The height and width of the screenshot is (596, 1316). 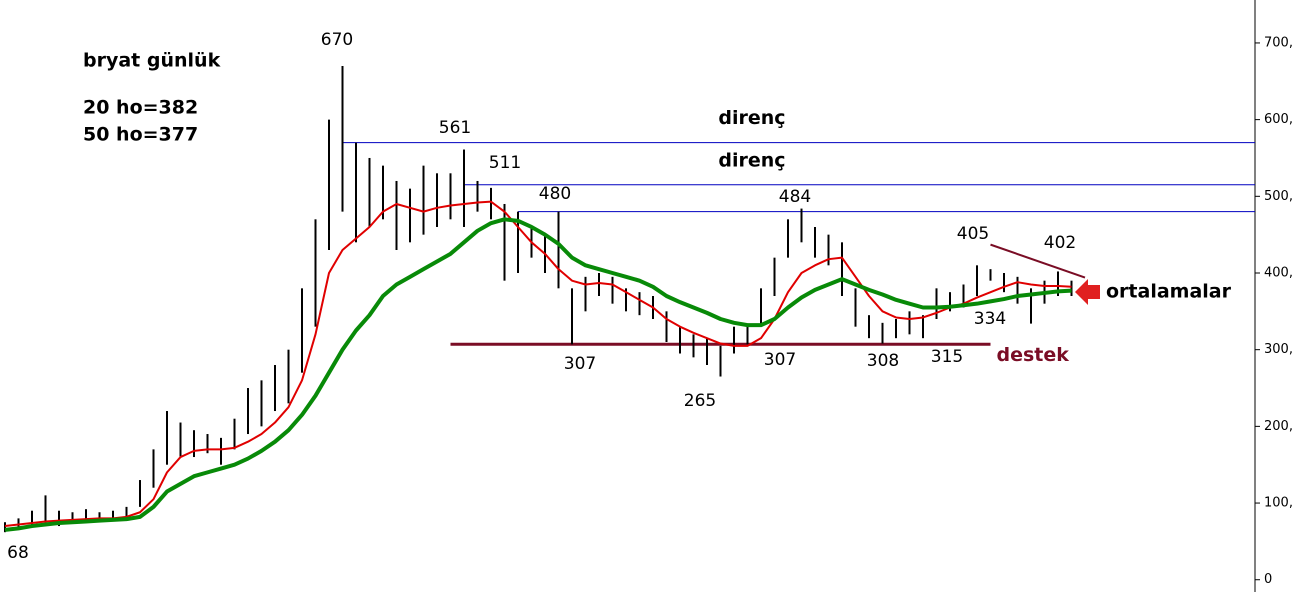 I want to click on price-annotation: 484, so click(x=795, y=197).